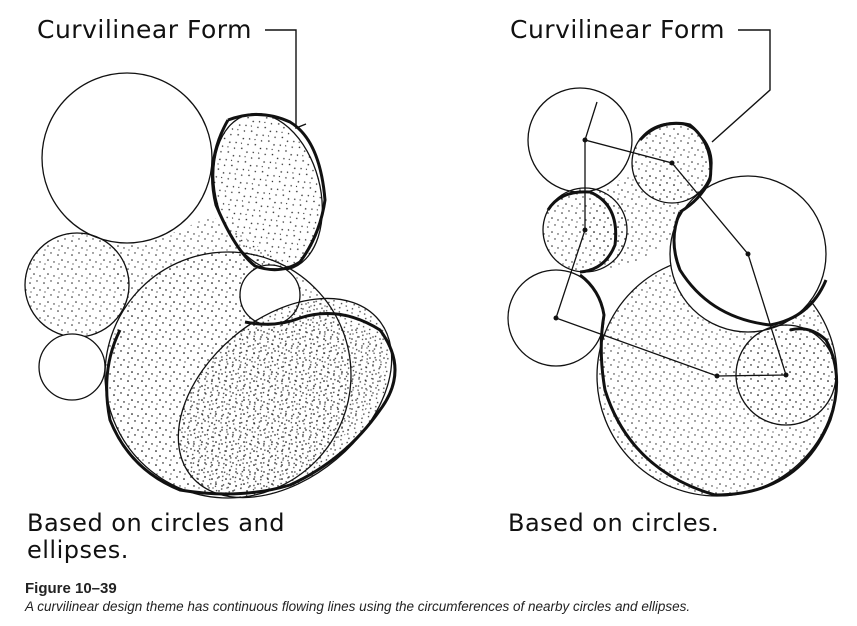 The width and height of the screenshot is (857, 626). I want to click on right-curvilinear-outline-mid, so click(582, 232).